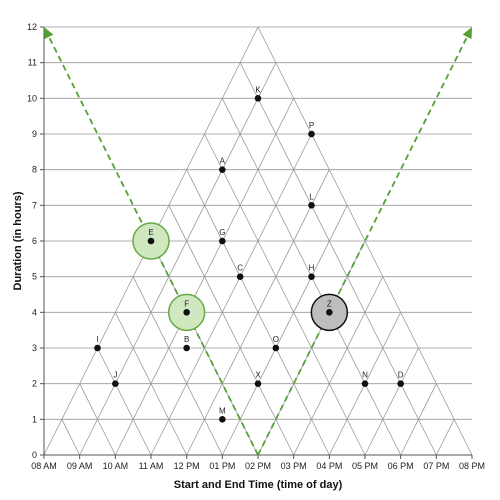 The width and height of the screenshot is (500, 500). Describe the element at coordinates (258, 485) in the screenshot. I see `x-axis-title: Start and End Time (time of day)` at that location.